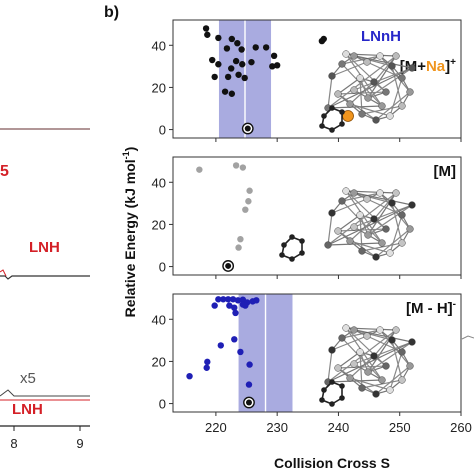 The height and width of the screenshot is (474, 474). What do you see at coordinates (277, 427) in the screenshot?
I see `x-tick-label: 230` at bounding box center [277, 427].